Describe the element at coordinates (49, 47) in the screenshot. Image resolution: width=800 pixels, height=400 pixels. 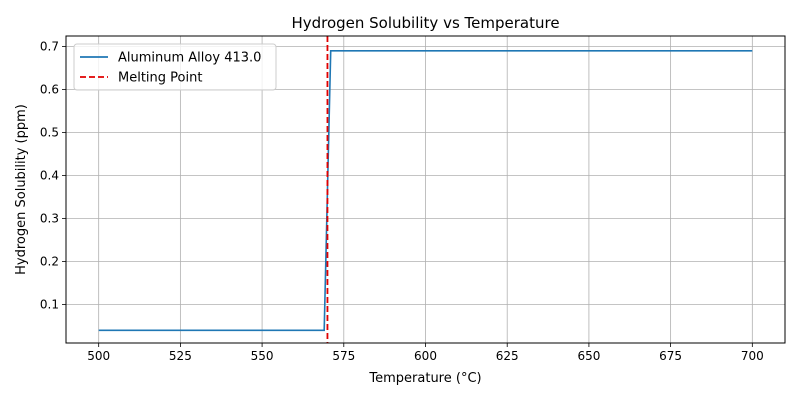
I see `y-tick-label: 0.7` at that location.